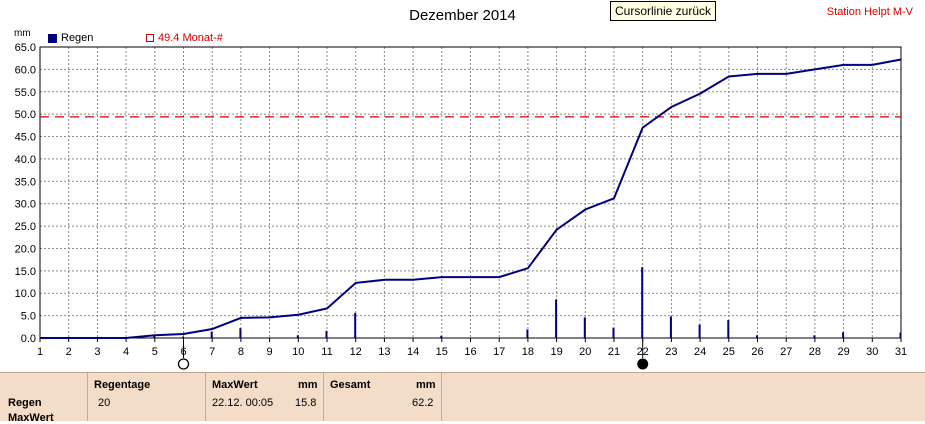 This screenshot has height=424, width=925. What do you see at coordinates (815, 352) in the screenshot?
I see `x-tick-label: 28` at bounding box center [815, 352].